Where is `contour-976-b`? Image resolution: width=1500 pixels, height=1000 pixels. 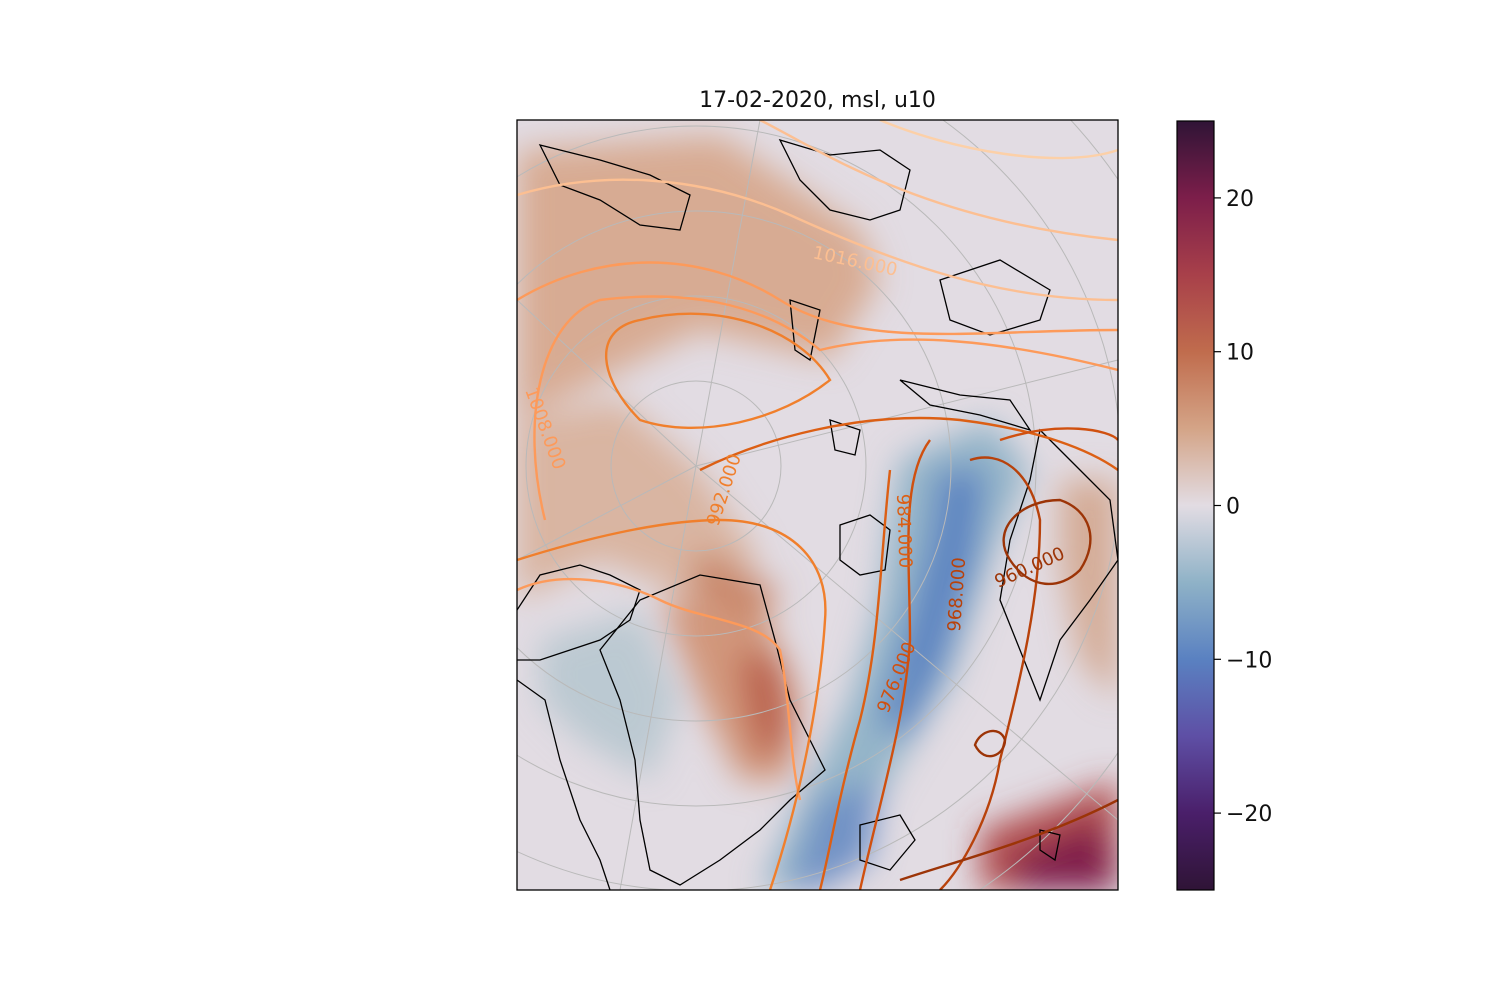 contour-976-b is located at coordinates (1058, 434).